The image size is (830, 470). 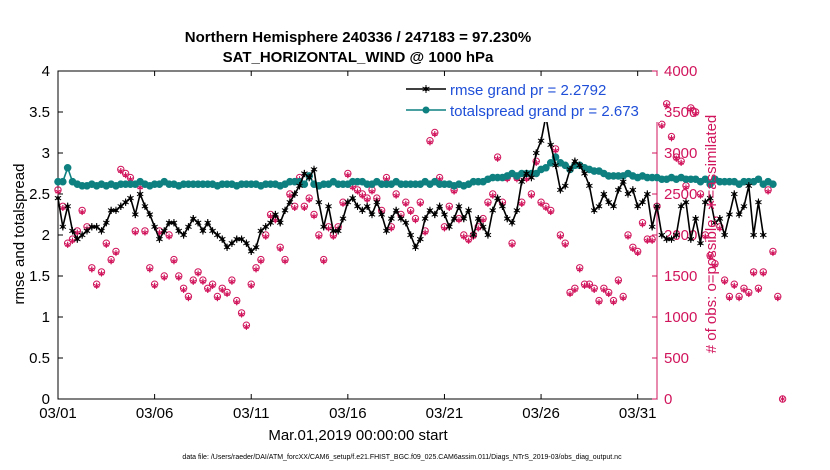 I want to click on left-y-axis-label: rmse and totalspread, so click(x=19, y=234).